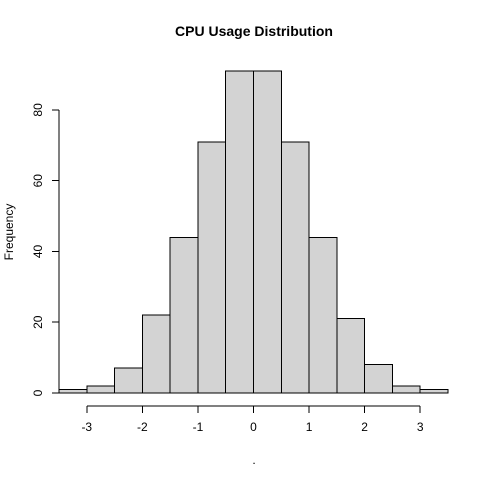  I want to click on x-tick-label: -2, so click(142, 427).